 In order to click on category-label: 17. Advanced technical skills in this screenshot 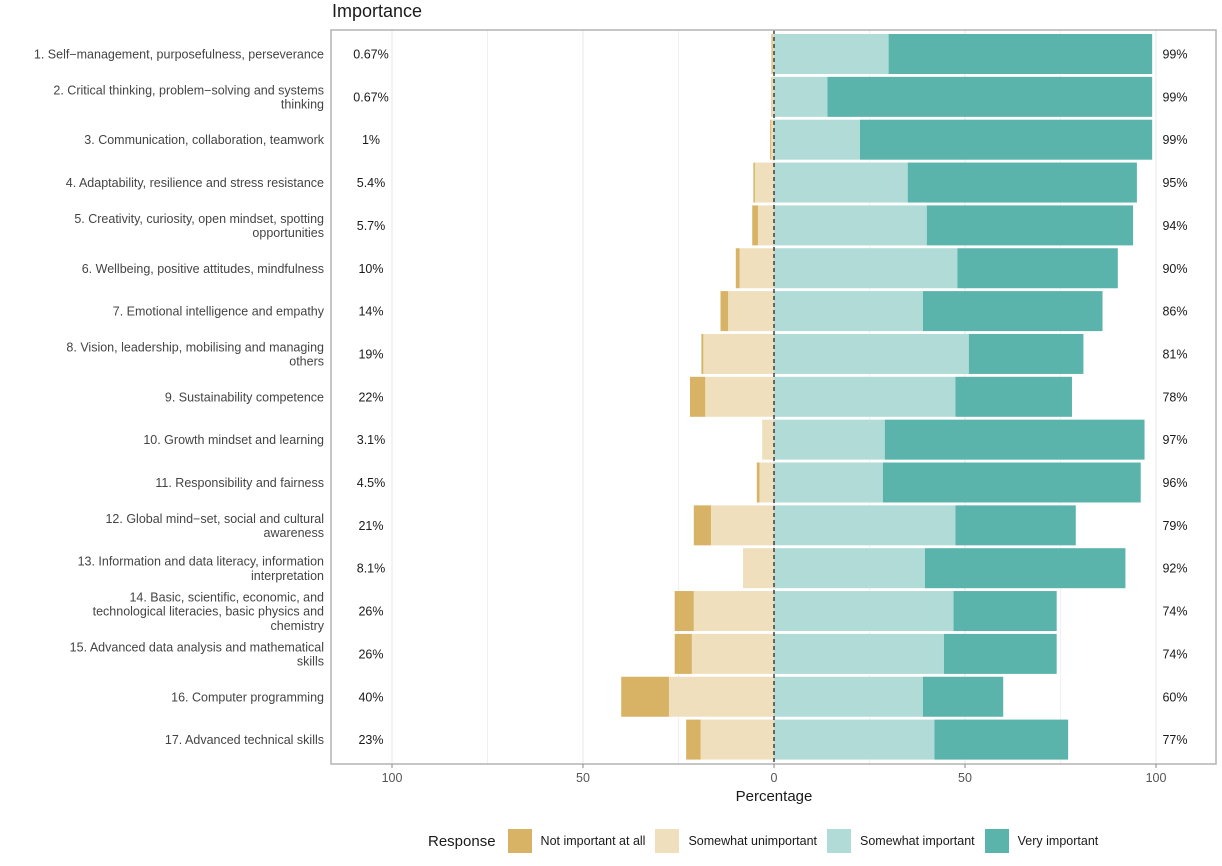, I will do `click(244, 740)`.